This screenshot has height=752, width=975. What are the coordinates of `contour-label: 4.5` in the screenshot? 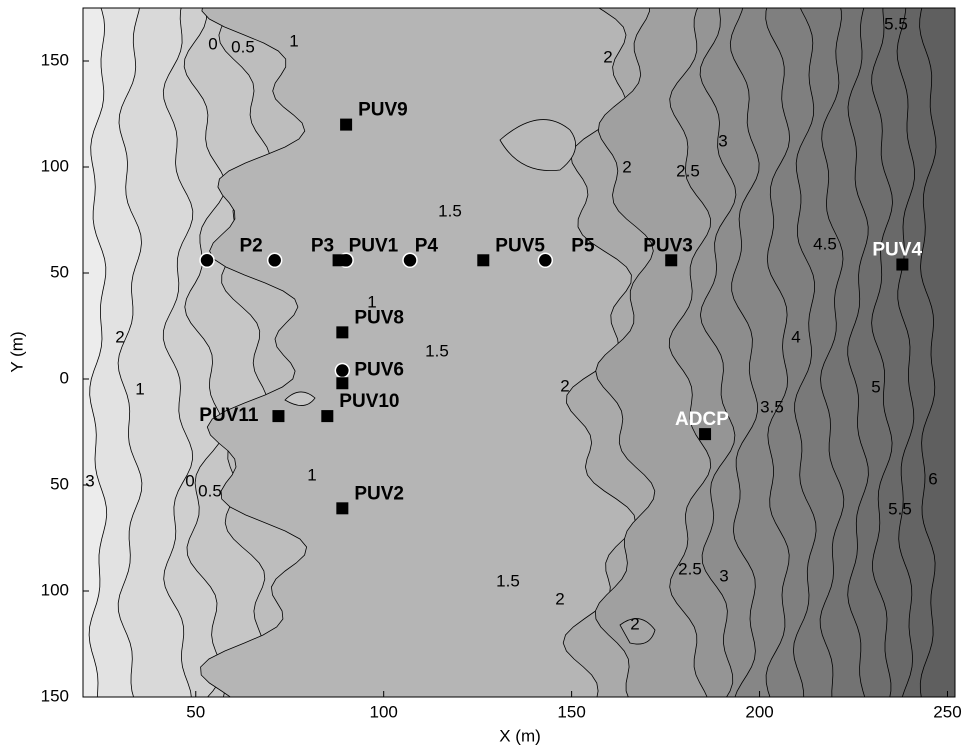 It's located at (825, 243).